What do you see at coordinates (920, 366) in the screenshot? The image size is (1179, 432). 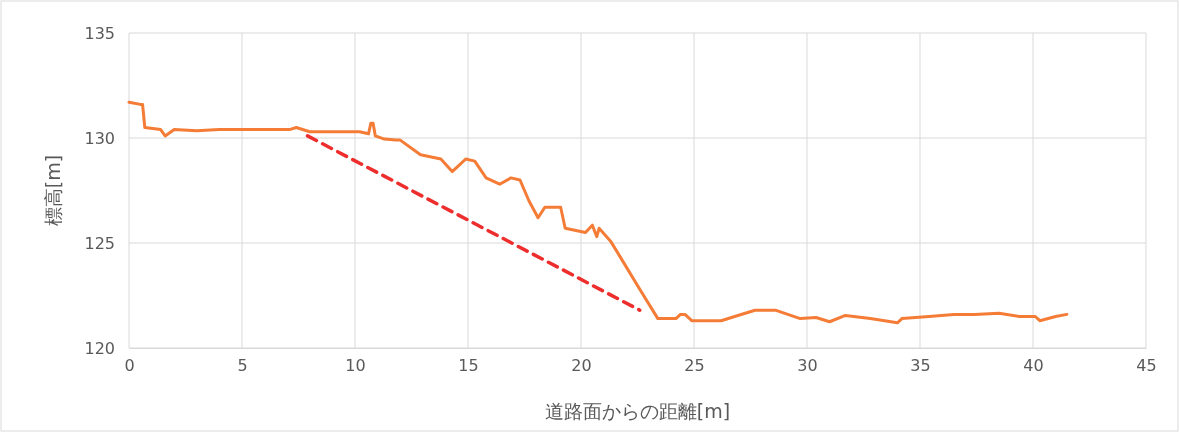 I see `x-tick-label: 35` at bounding box center [920, 366].